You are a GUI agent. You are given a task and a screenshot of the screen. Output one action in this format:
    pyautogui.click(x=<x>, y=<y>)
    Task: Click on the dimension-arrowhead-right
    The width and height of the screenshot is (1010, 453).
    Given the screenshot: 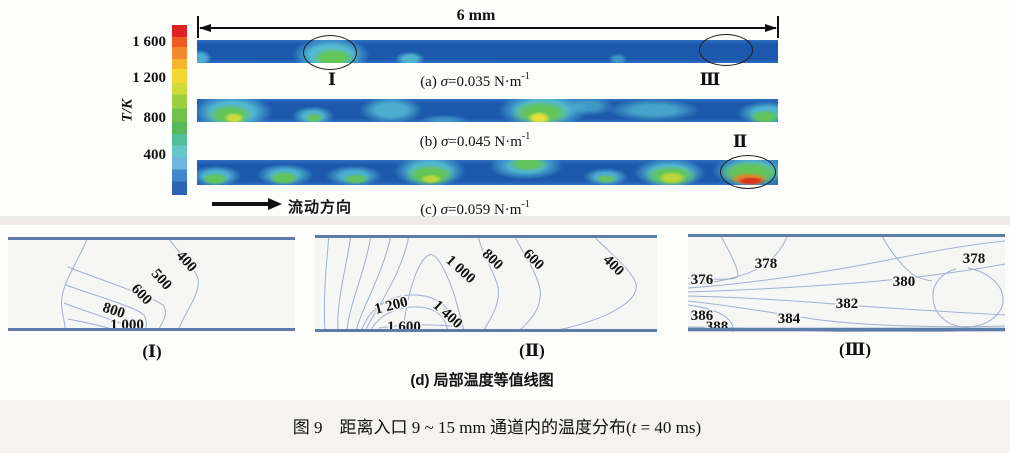 What is the action you would take?
    pyautogui.click(x=771, y=28)
    